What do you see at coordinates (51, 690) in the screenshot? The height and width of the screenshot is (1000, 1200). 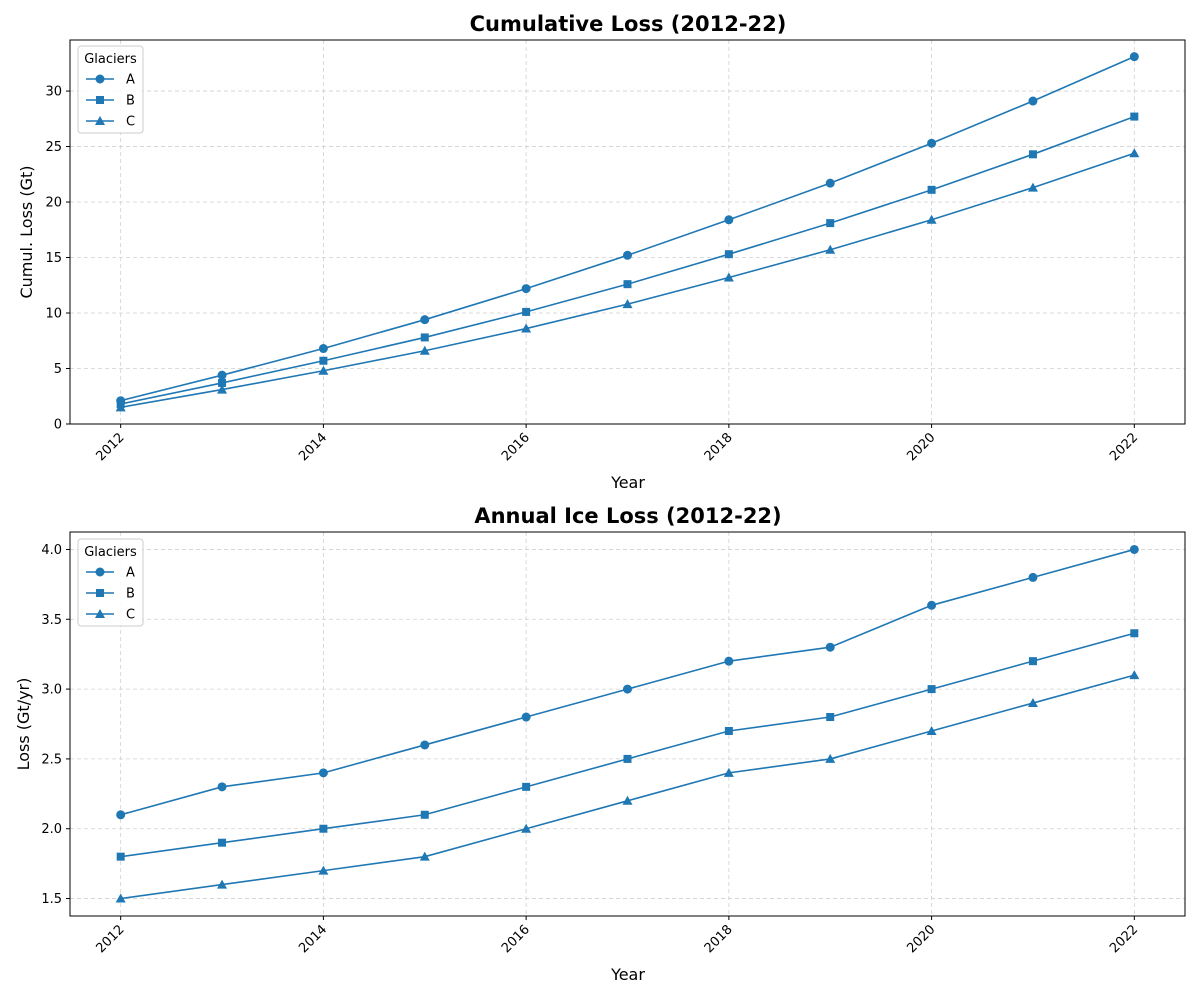 I see `y-tick-label: 3.0` at bounding box center [51, 690].